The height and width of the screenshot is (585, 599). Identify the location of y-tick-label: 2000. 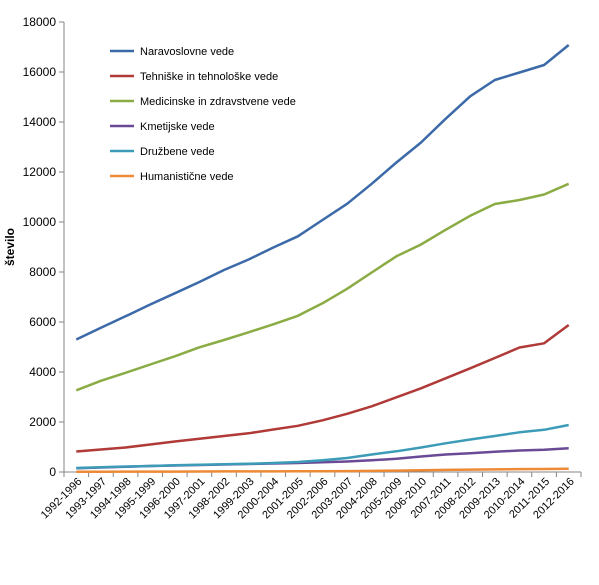
(42, 422).